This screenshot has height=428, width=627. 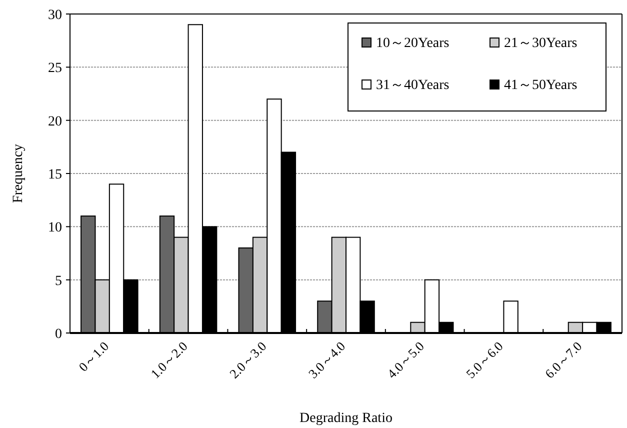 What do you see at coordinates (326, 360) in the screenshot?
I see `x-tick-label: 3.0～4.0` at bounding box center [326, 360].